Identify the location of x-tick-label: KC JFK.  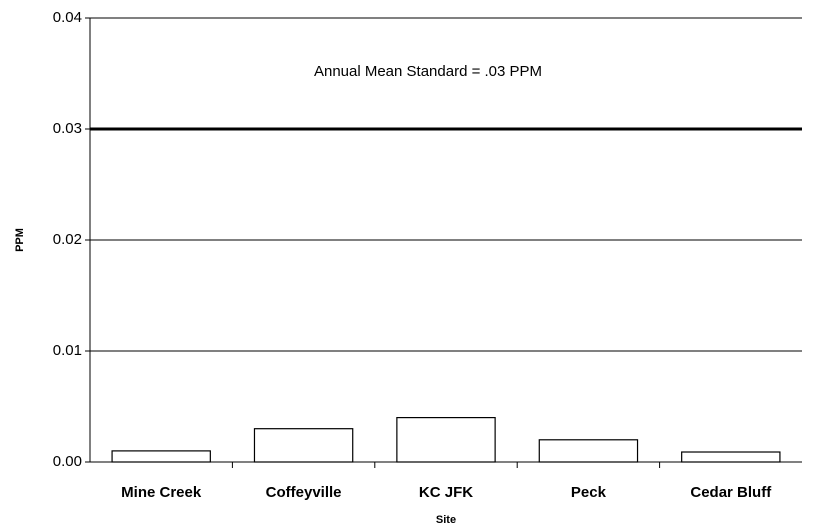
(446, 492).